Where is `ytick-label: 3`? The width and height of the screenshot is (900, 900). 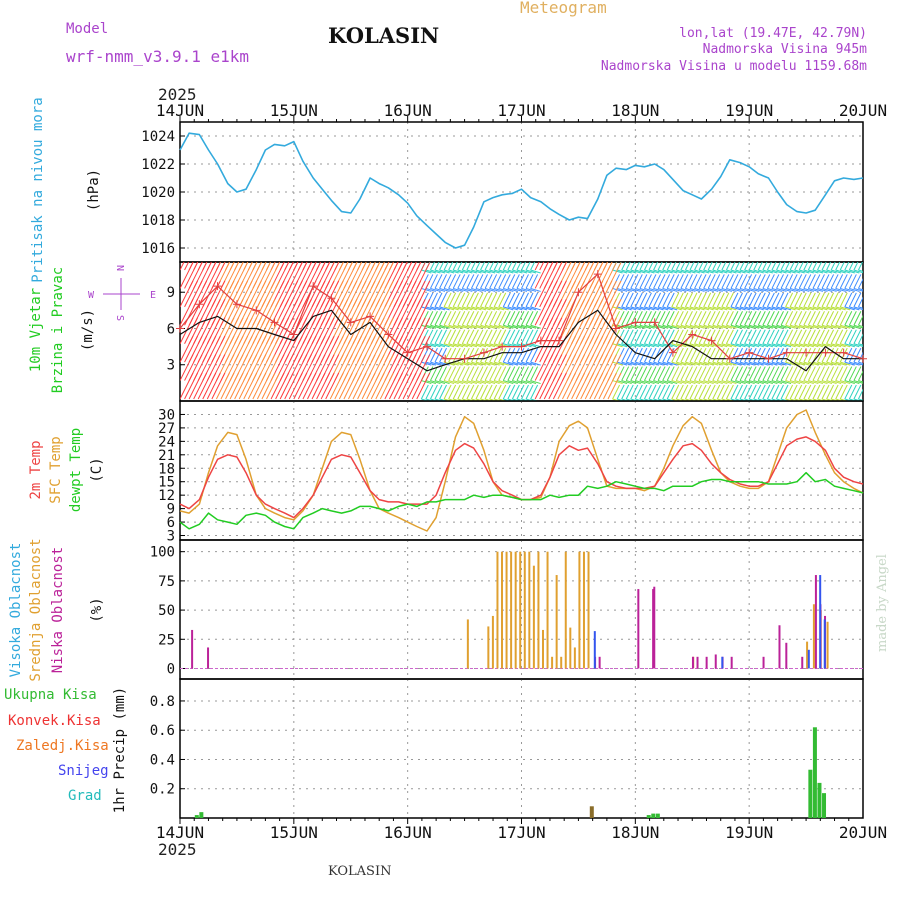 ytick-label: 3 is located at coordinates (171, 537).